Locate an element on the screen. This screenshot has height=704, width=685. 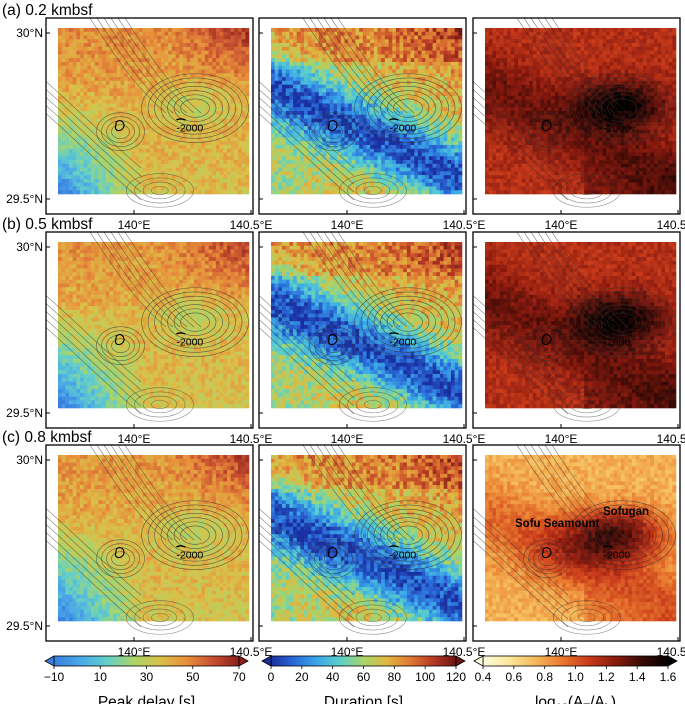
map-panel-r2-c1: -2000 140°E 140.5°E 30°N 29.5°N is located at coordinates (139, 338).